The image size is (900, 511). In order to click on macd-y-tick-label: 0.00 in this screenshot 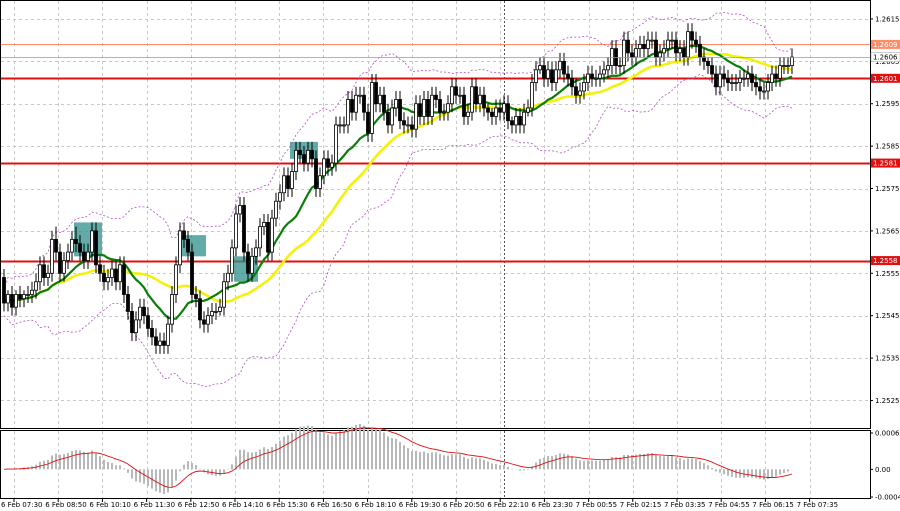, I will do `click(883, 470)`.